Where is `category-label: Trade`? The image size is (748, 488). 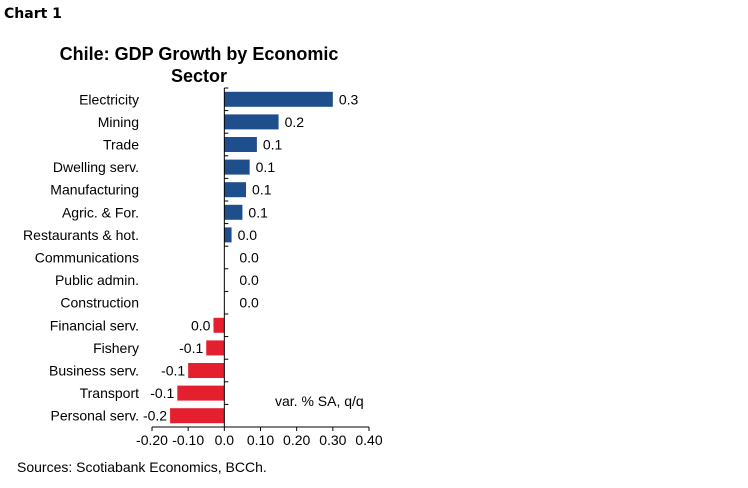 category-label: Trade is located at coordinates (121, 145).